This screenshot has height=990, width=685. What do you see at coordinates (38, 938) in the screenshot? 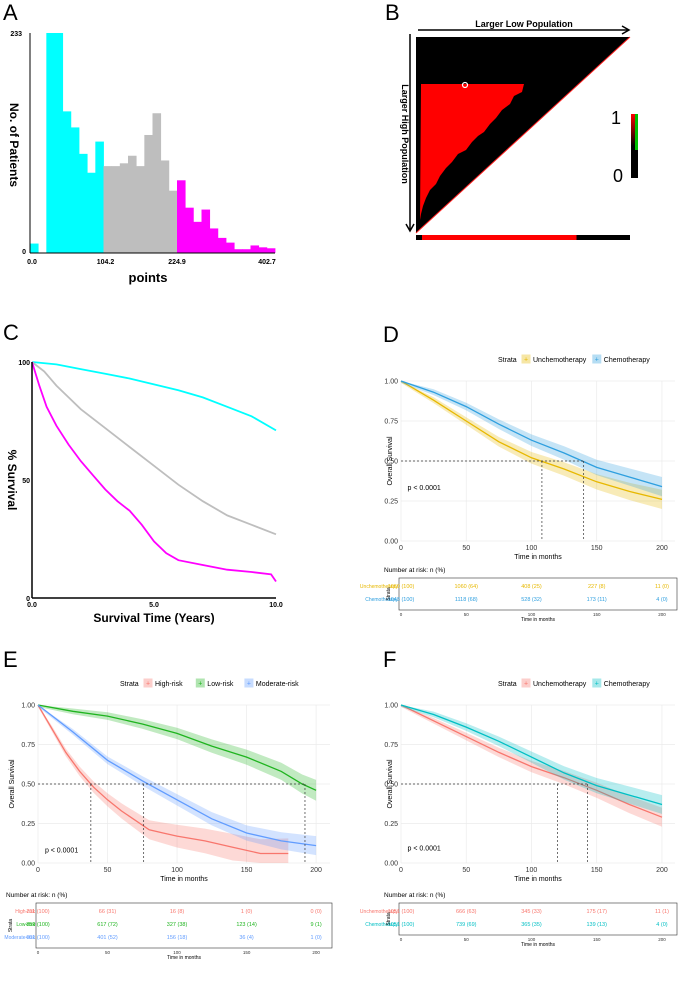
I see `risk-cell: 601 (100)` at bounding box center [38, 938].